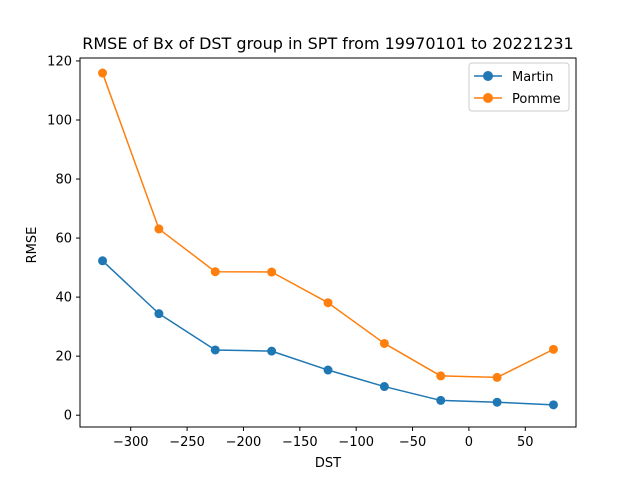 The width and height of the screenshot is (640, 480). Describe the element at coordinates (131, 442) in the screenshot. I see `x-tick-label: −300` at that location.